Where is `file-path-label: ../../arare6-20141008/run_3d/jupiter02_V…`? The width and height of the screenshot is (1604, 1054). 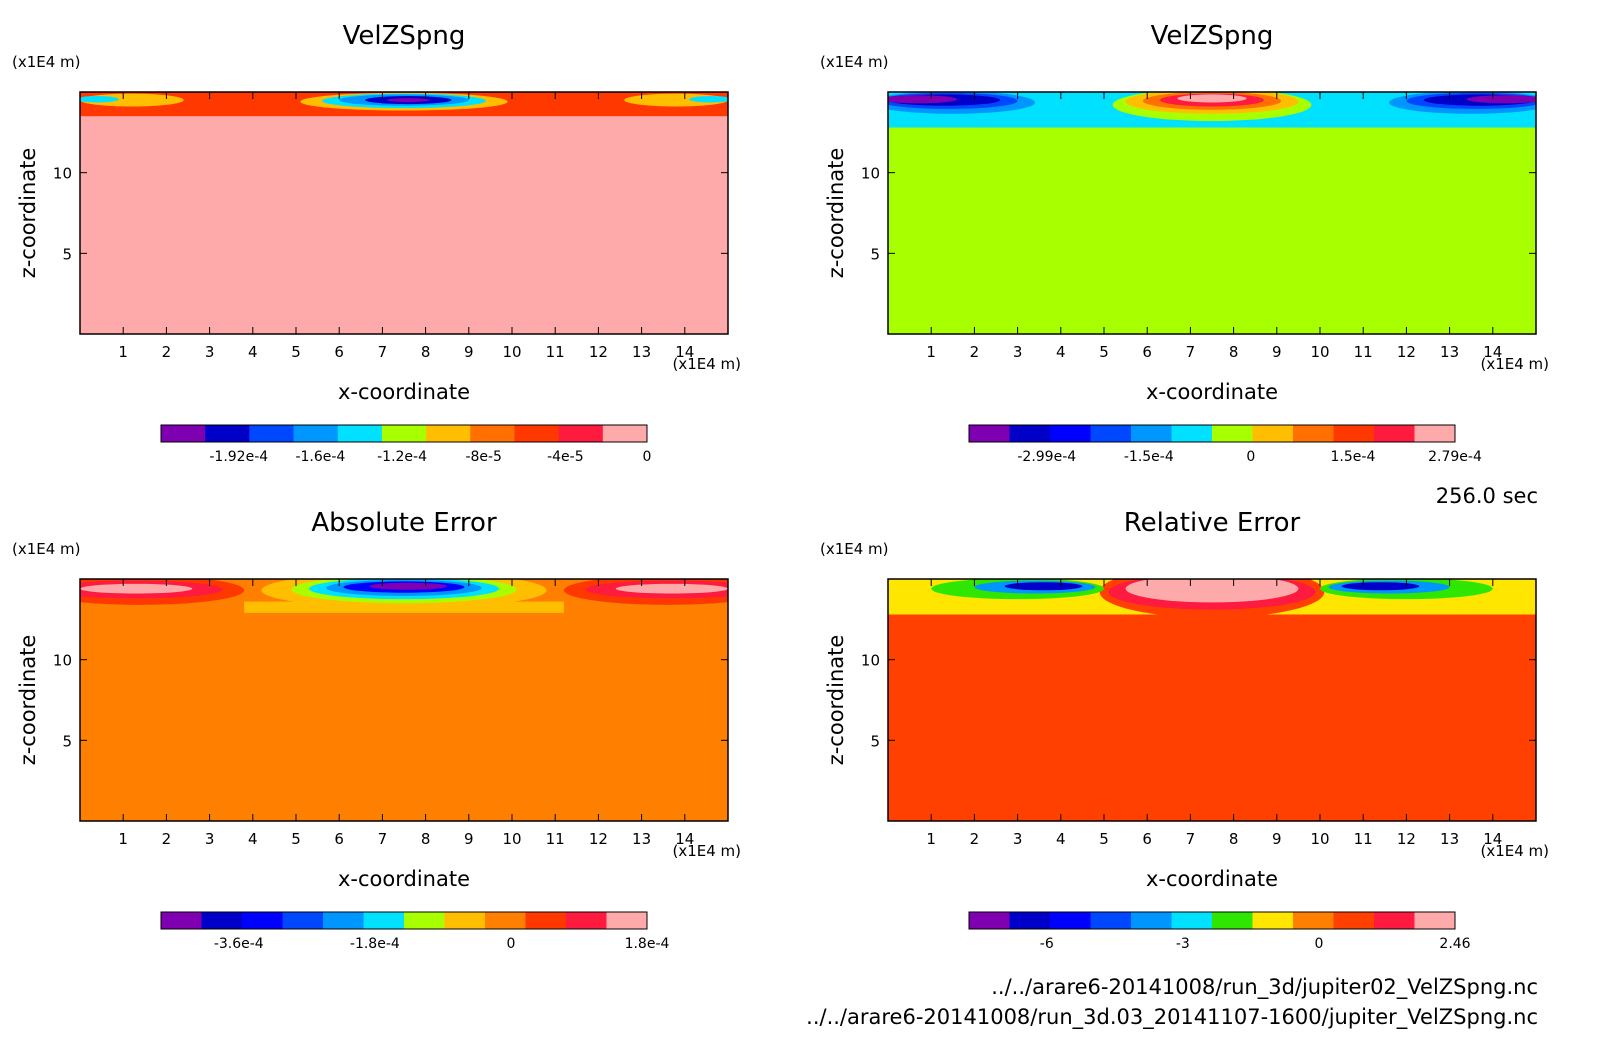 file-path-label: ../../arare6-20141008/run_3d/jupiter02_V… is located at coordinates (1264, 987).